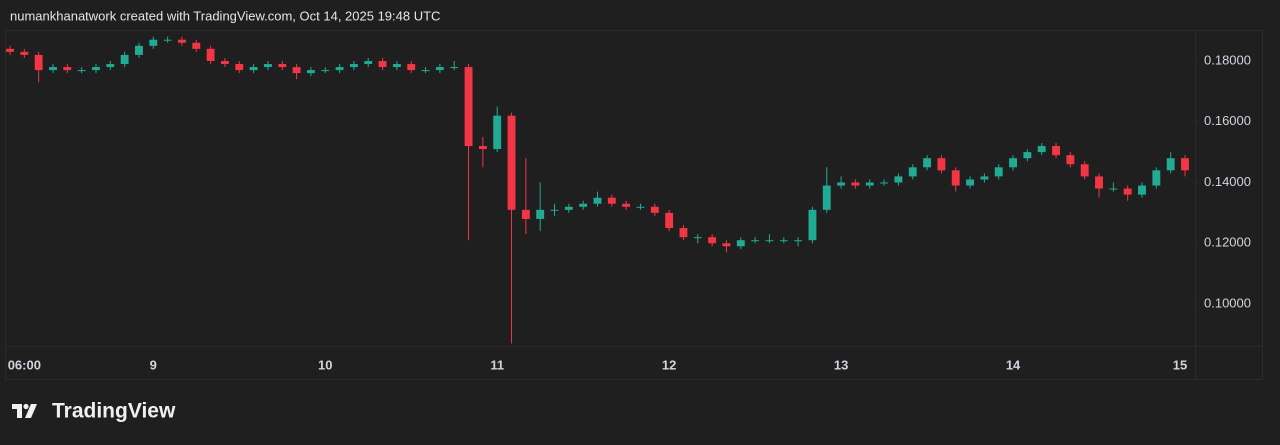 This screenshot has width=1280, height=445. What do you see at coordinates (1227, 120) in the screenshot?
I see `y-tick-label: 0.16000` at bounding box center [1227, 120].